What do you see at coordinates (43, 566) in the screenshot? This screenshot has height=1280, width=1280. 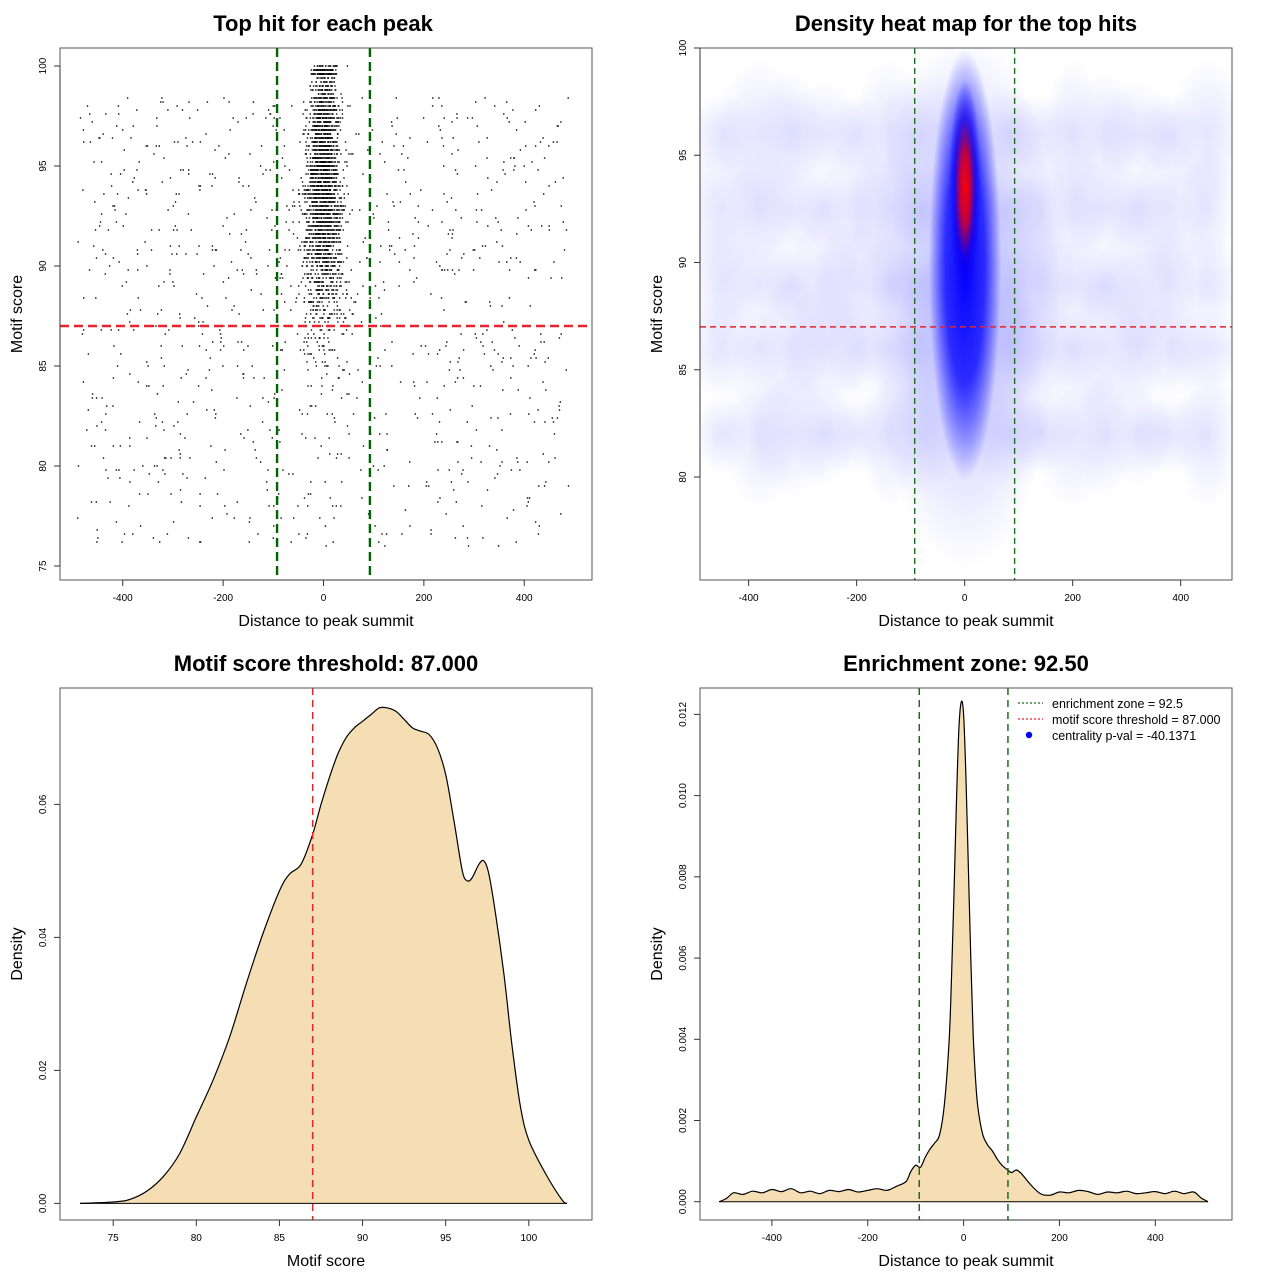 I see `scatter-y-tick-label: 75` at bounding box center [43, 566].